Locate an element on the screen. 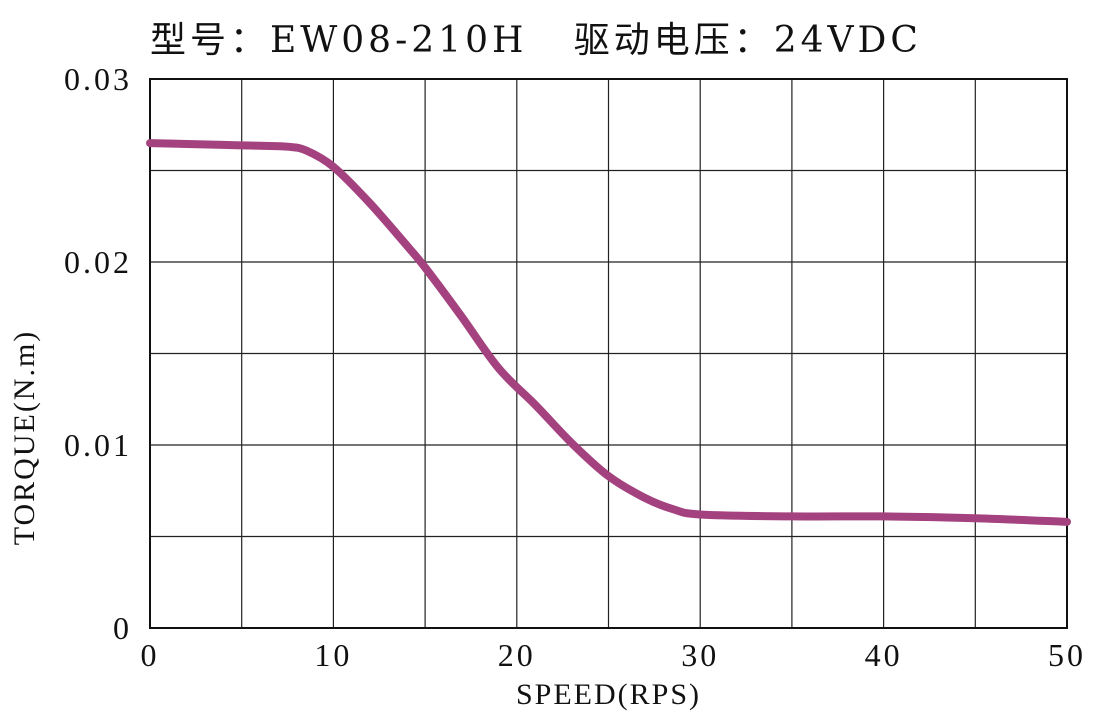  y-tick-label: 0 is located at coordinates (122, 628).